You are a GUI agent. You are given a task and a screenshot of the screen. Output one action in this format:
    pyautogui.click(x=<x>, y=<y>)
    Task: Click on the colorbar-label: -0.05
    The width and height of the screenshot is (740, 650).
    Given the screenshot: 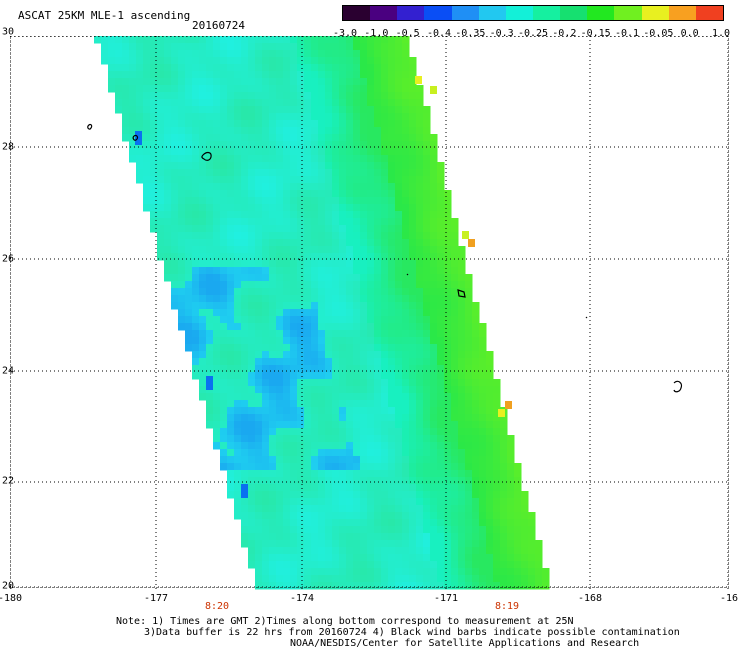 What is the action you would take?
    pyautogui.click(x=658, y=33)
    